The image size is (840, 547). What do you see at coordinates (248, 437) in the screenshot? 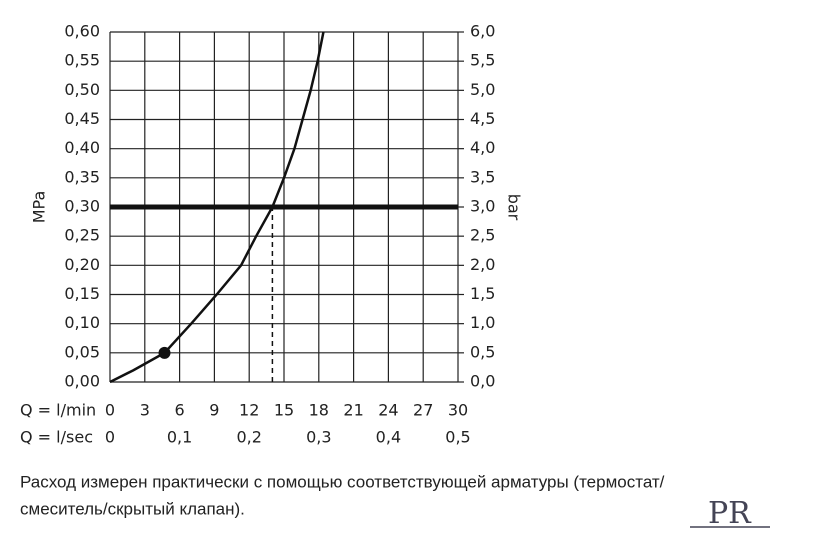
I see `x2-tick-label: 0,2` at bounding box center [248, 437].